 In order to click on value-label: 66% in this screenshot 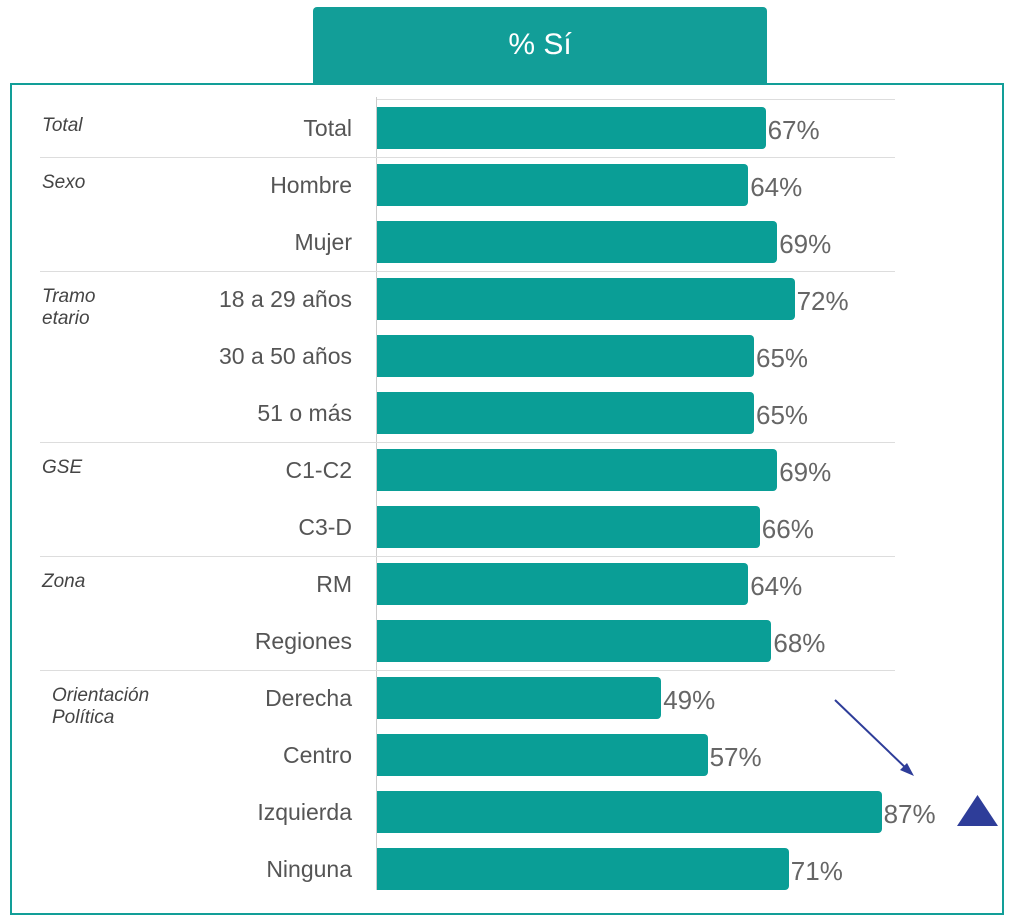, I will do `click(787, 529)`.